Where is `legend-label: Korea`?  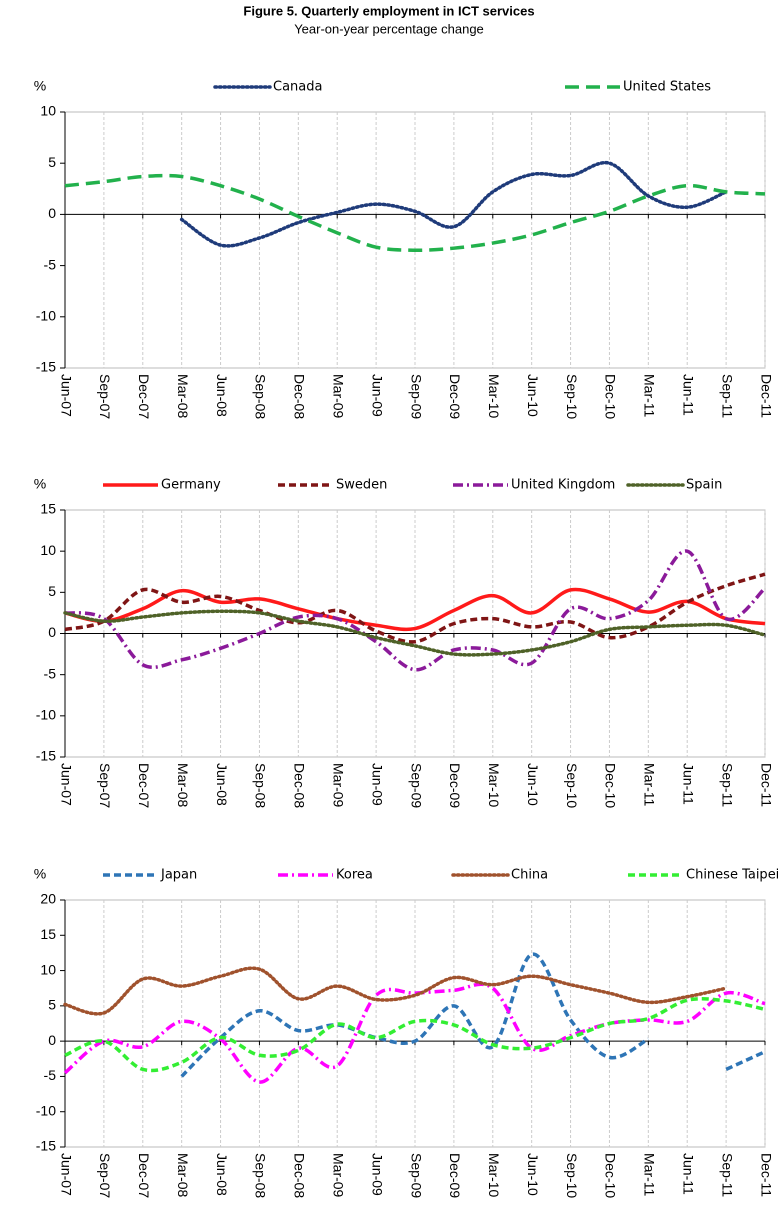 legend-label: Korea is located at coordinates (354, 875).